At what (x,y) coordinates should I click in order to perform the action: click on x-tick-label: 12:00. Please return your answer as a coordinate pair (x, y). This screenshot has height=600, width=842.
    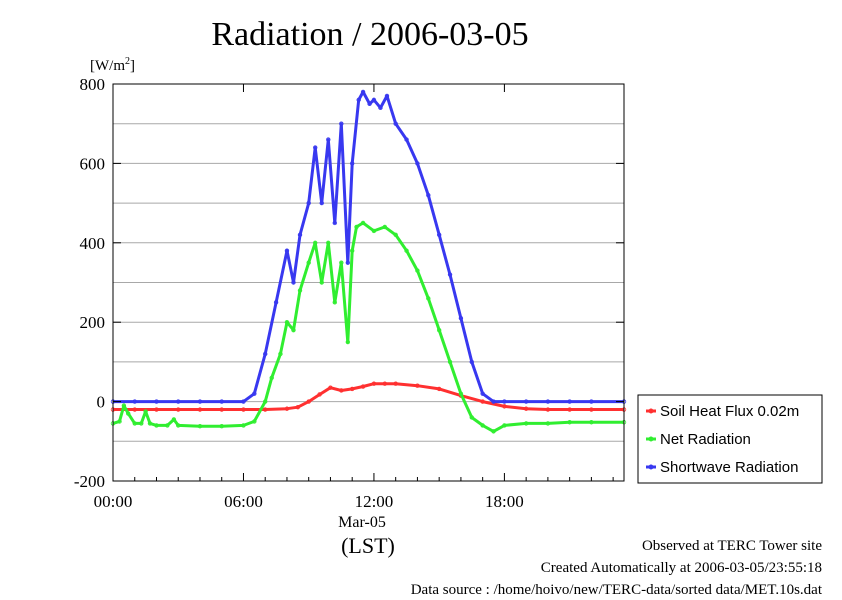
    Looking at the image, I should click on (374, 501).